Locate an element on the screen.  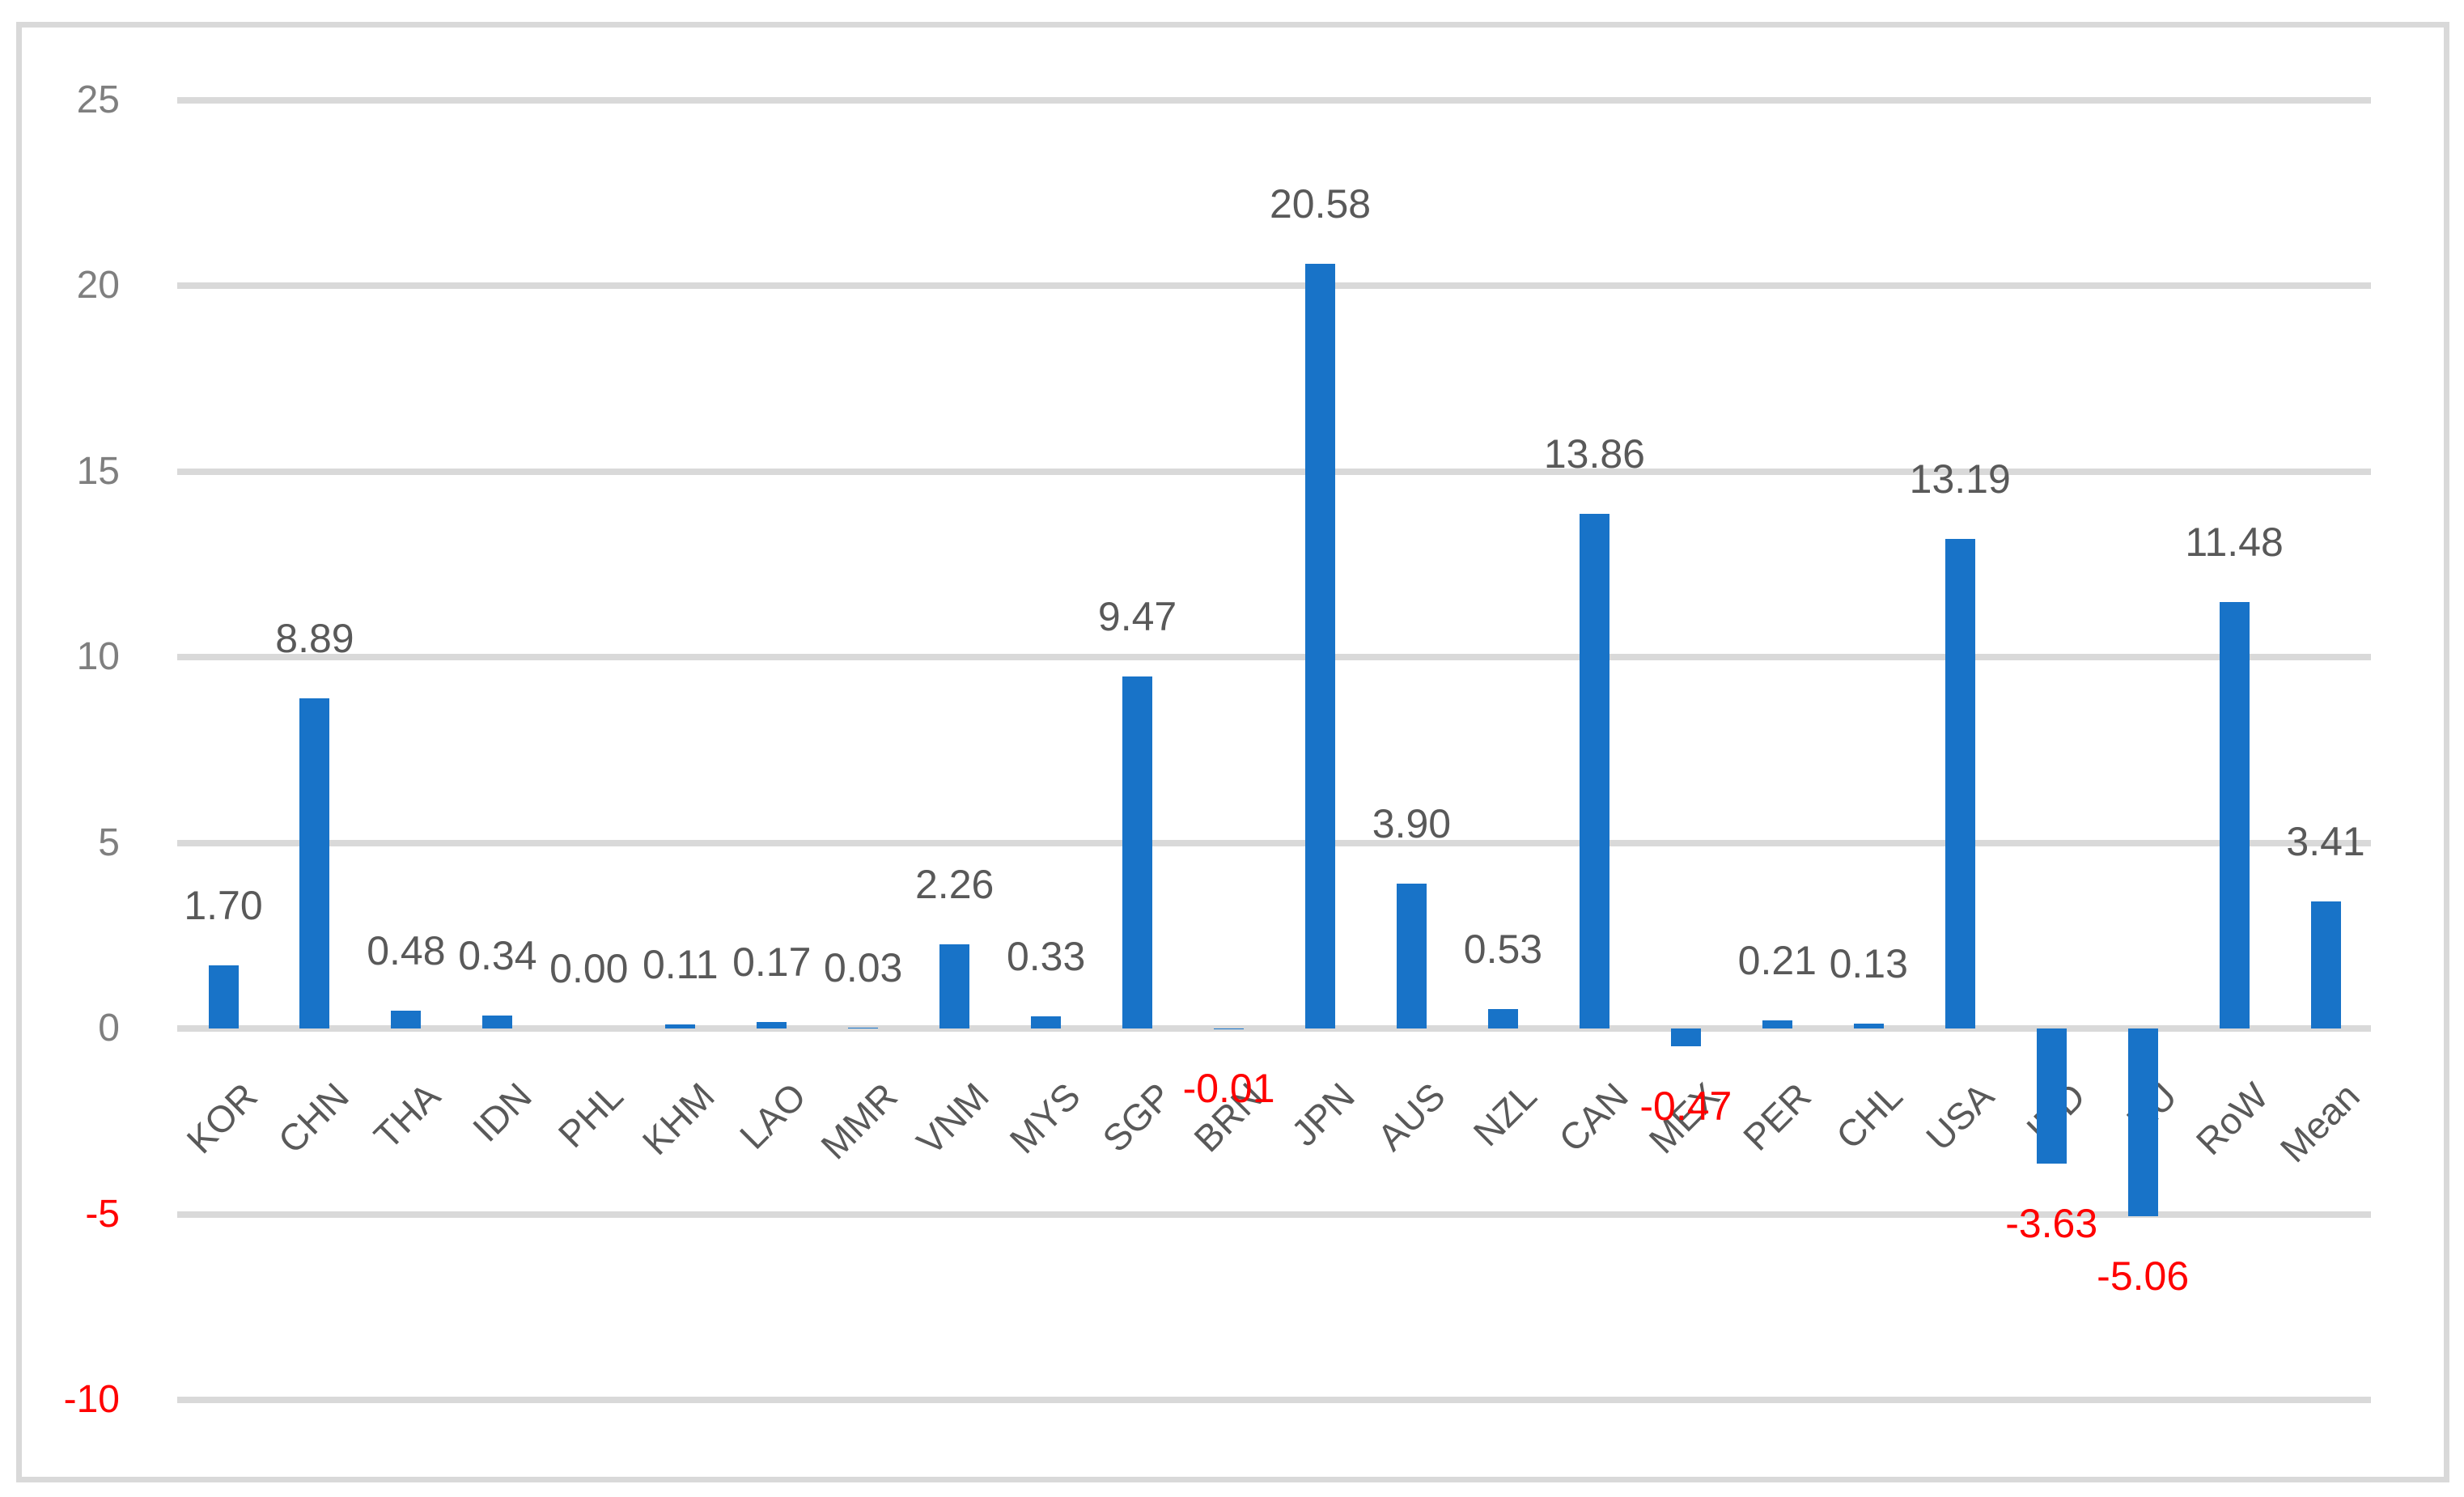
bar-data-label: 2.26 is located at coordinates (955, 885).